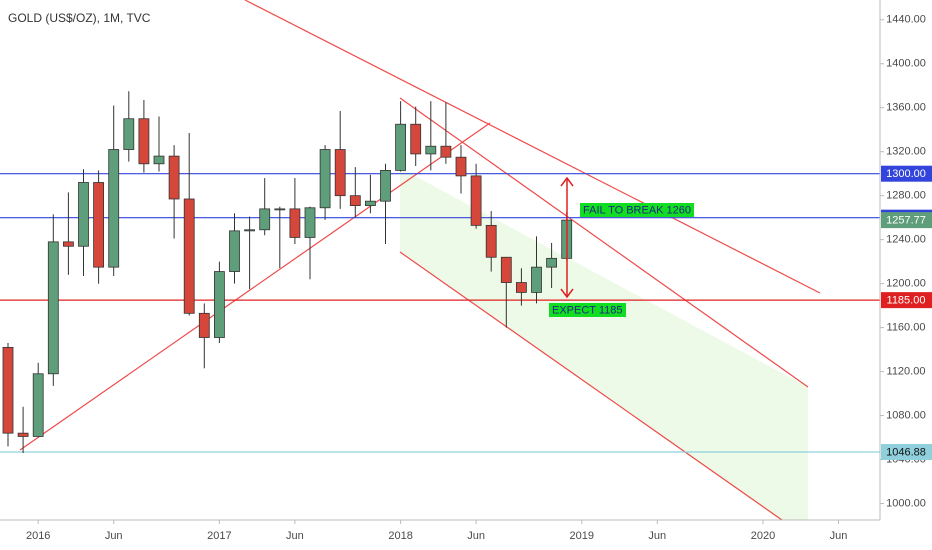 This screenshot has width=932, height=550. Describe the element at coordinates (906, 284) in the screenshot. I see `y-tick-label: 1200.00` at that location.